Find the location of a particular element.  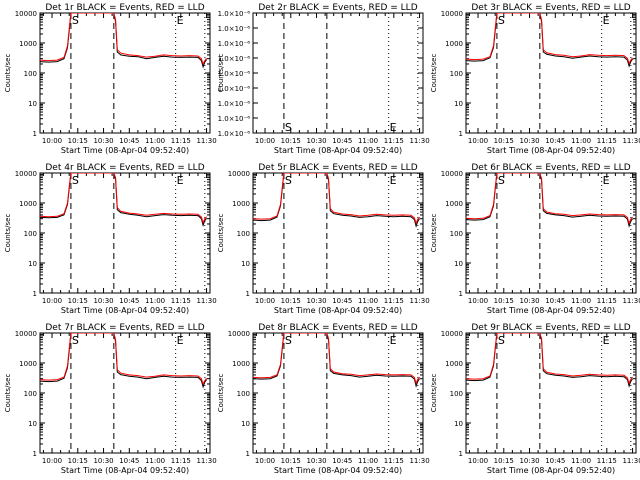

panel-title: Det 9r BLACK = Events, RED = LLD is located at coordinates (550, 328).